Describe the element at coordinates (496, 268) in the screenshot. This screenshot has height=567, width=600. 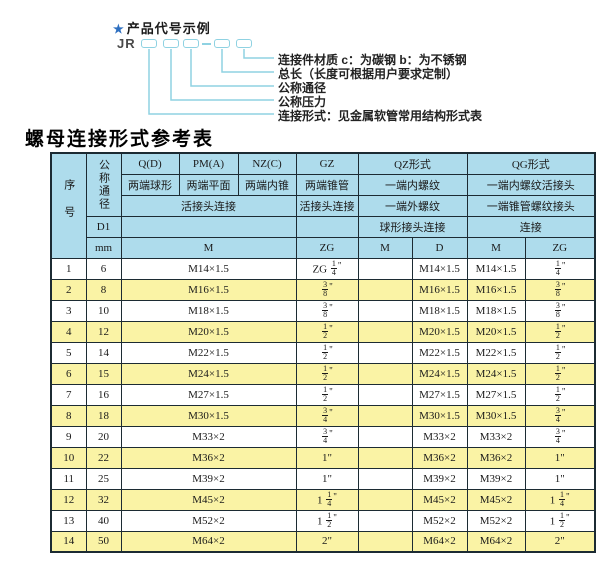
I see `cell-qg-m: M14×1.5` at that location.